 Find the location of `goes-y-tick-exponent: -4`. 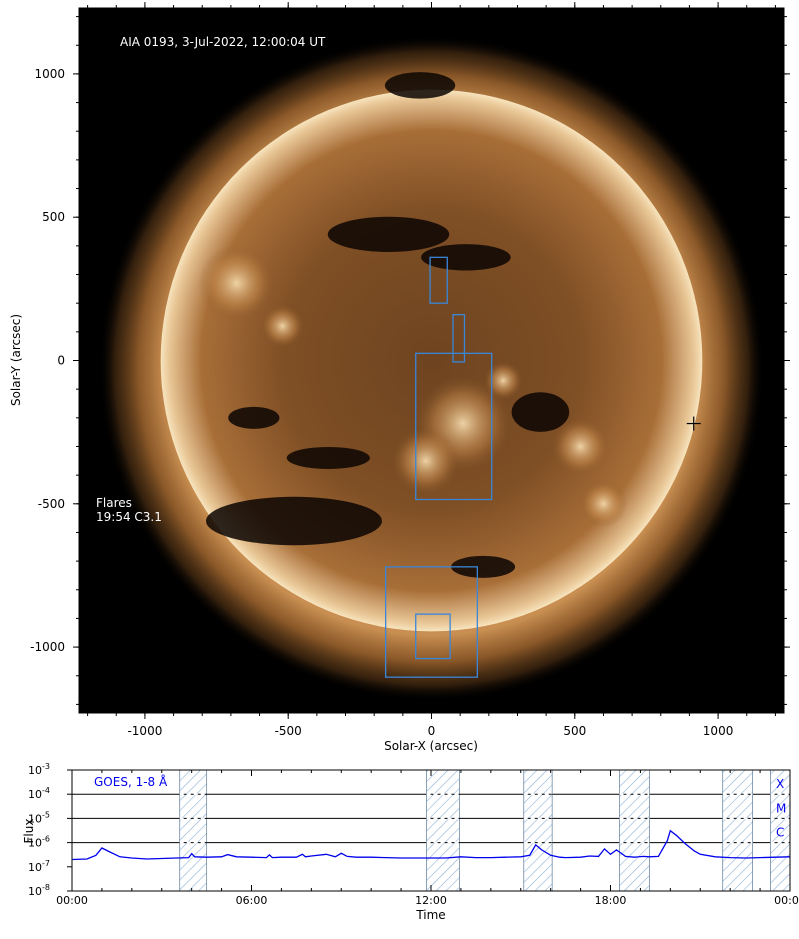

goes-y-tick-exponent: -4 is located at coordinates (46, 790).